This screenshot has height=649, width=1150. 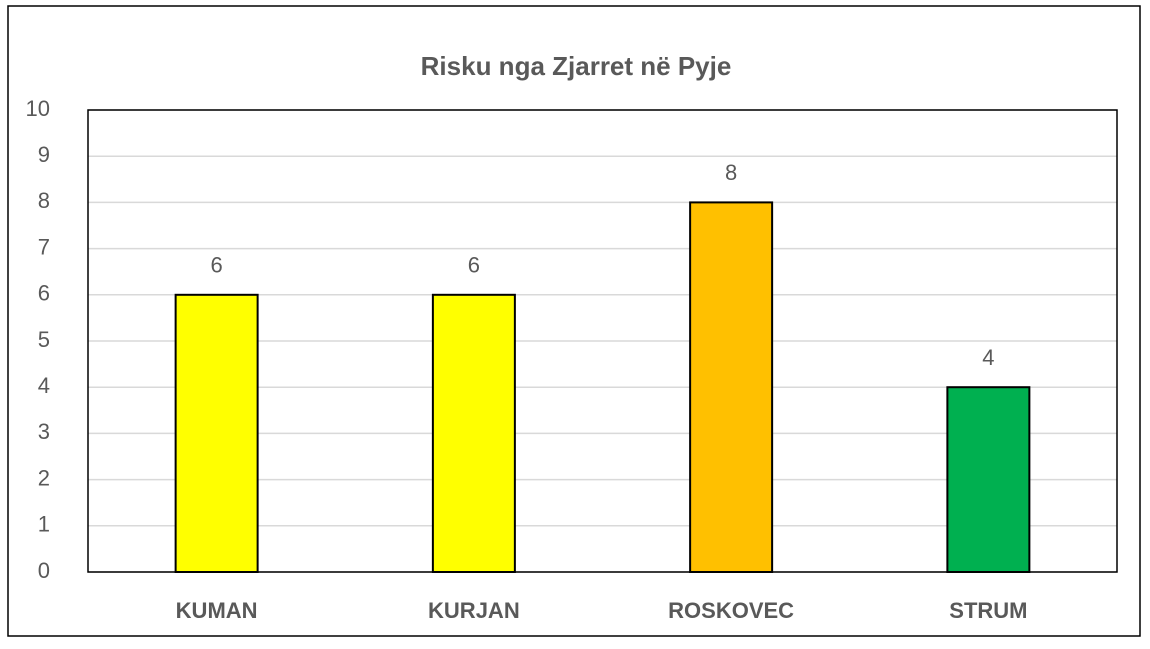 What do you see at coordinates (44, 293) in the screenshot?
I see `y-tick-label: 6` at bounding box center [44, 293].